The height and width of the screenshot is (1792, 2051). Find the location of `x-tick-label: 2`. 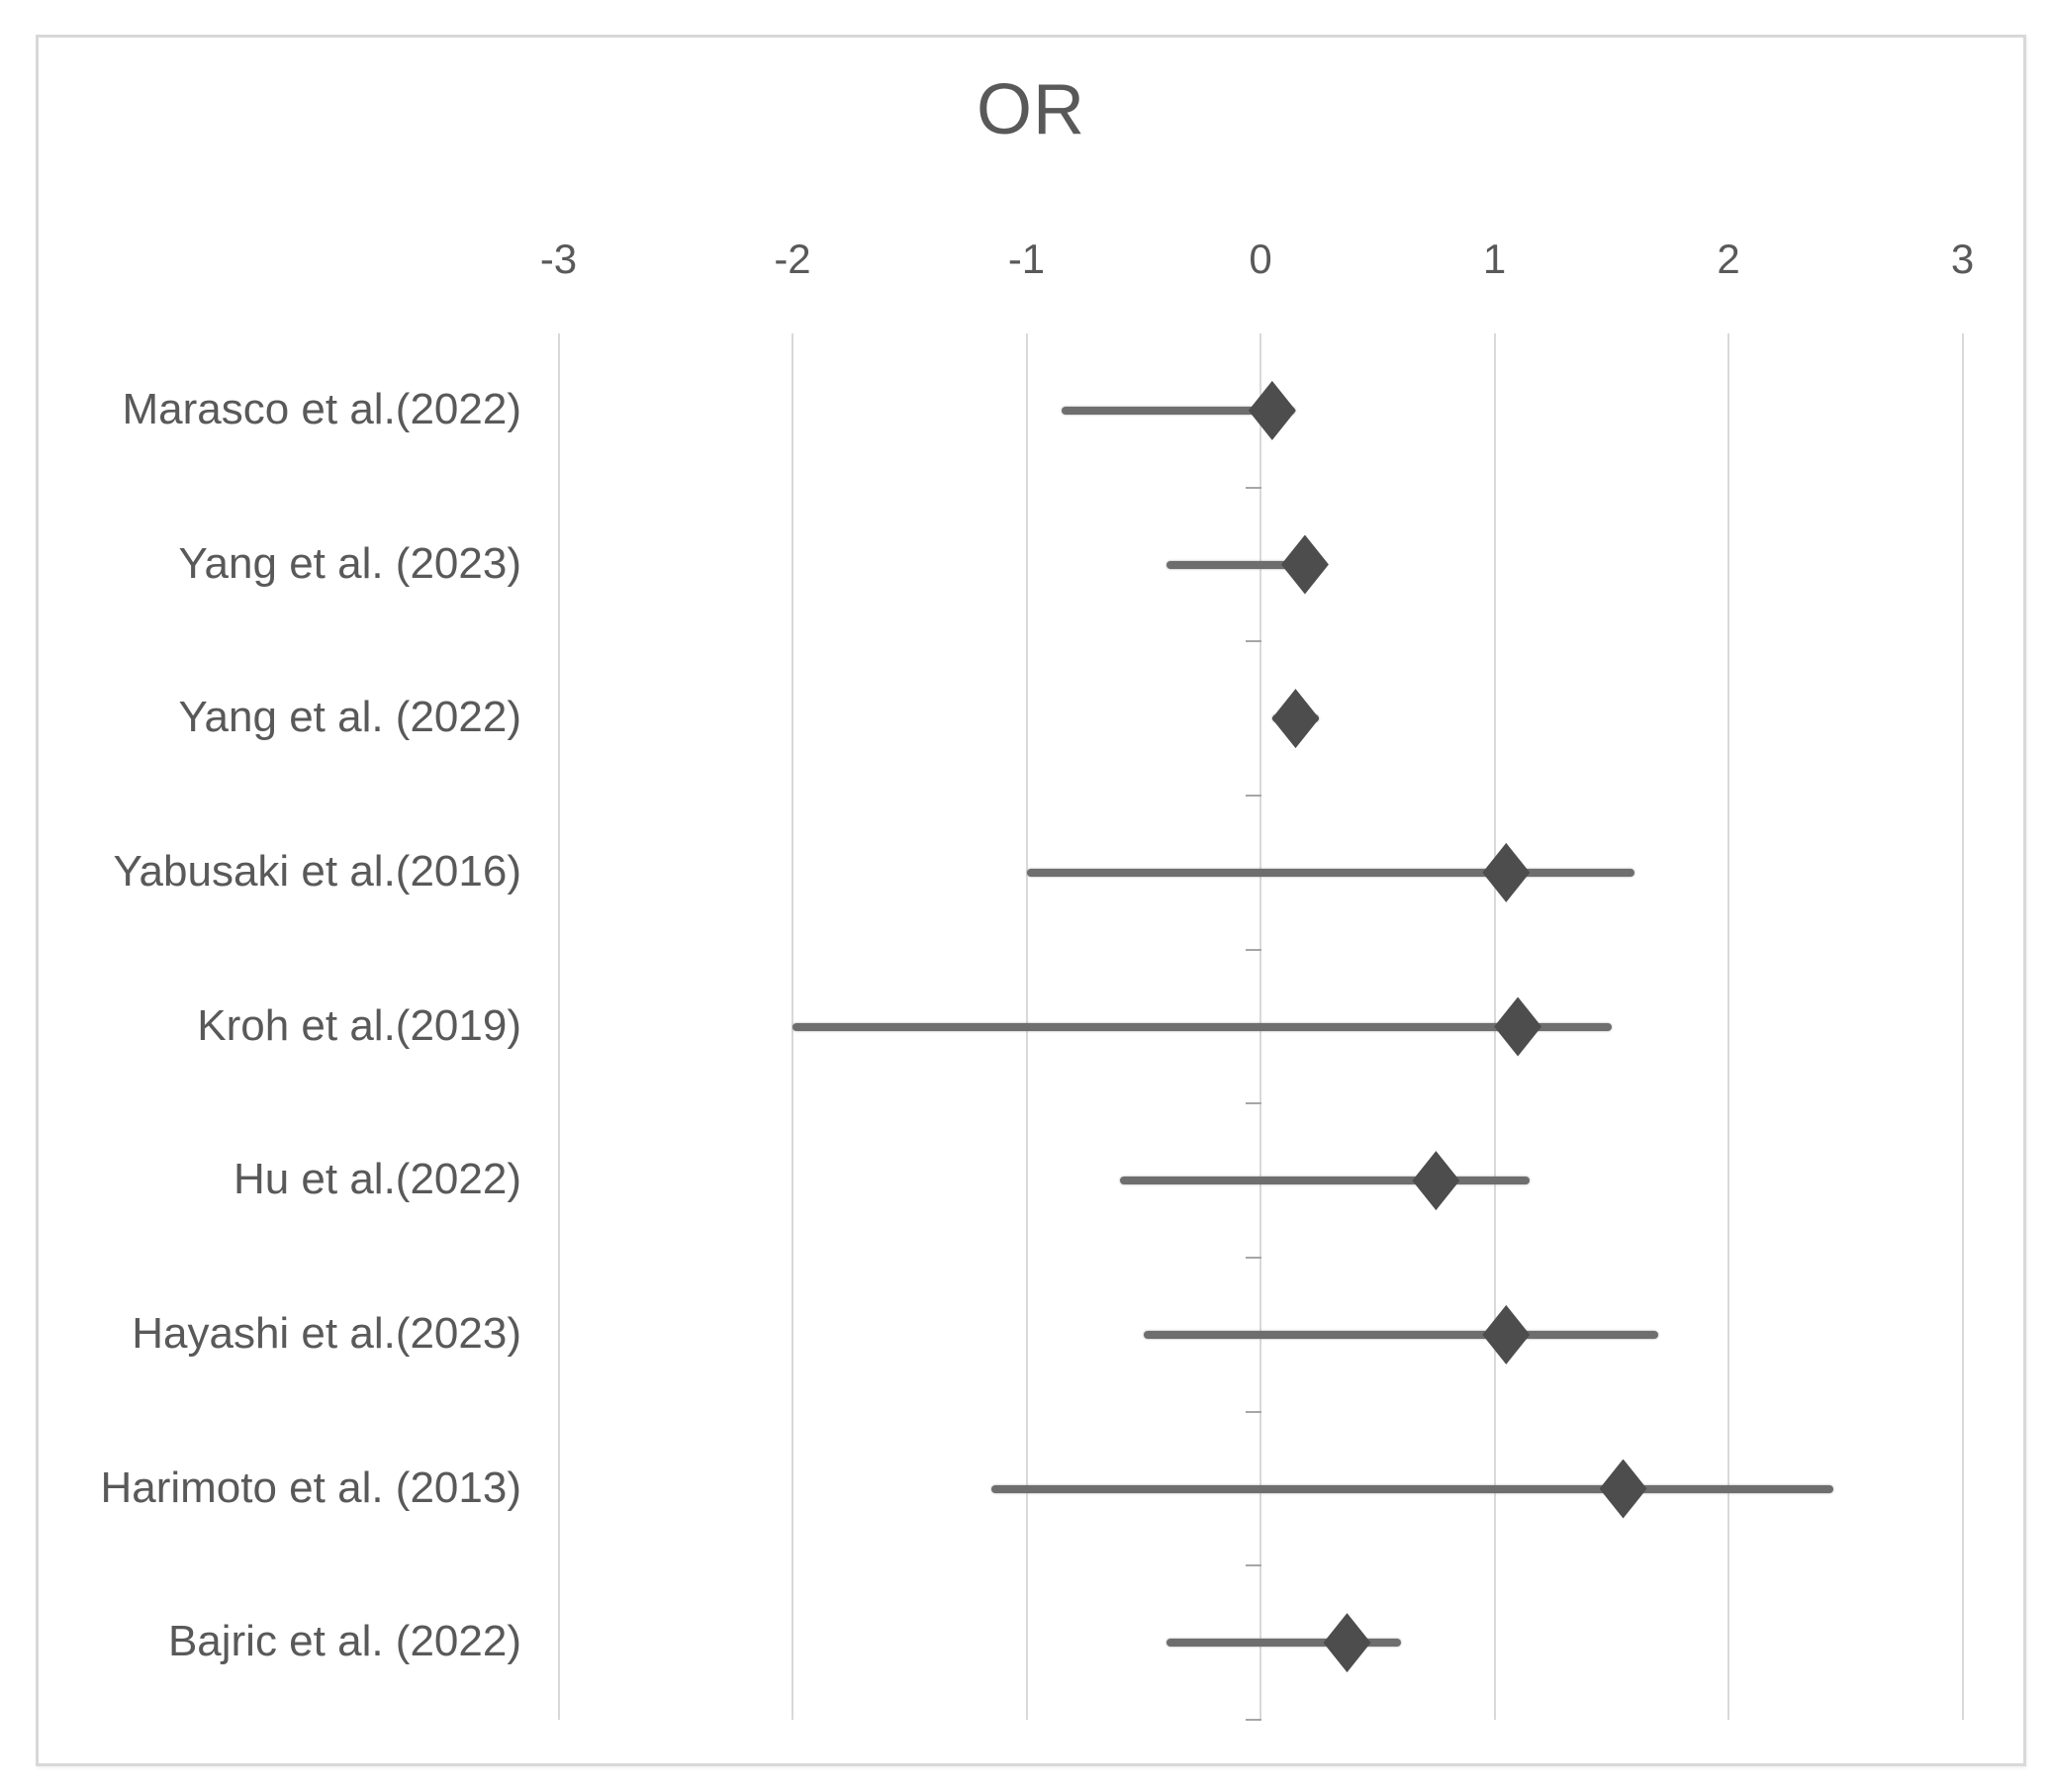

x-tick-label: 2 is located at coordinates (1728, 259).